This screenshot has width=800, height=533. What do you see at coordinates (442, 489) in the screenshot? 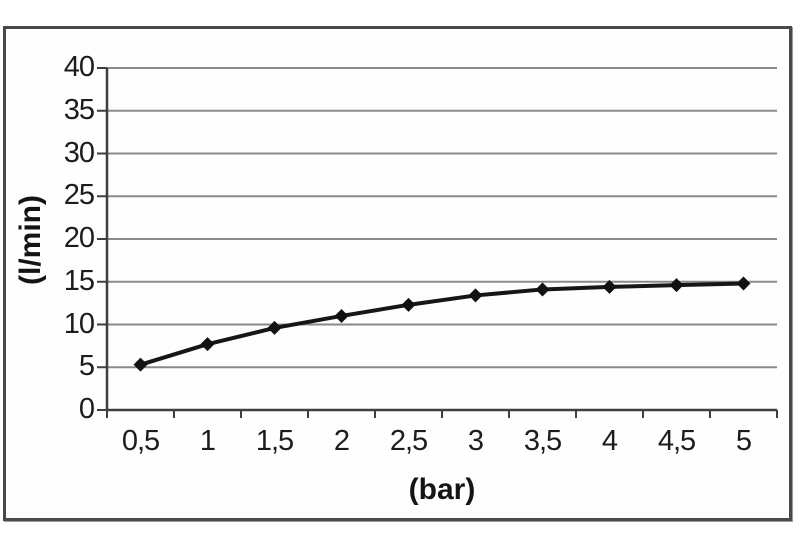
I see `x-axis-title: (bar)` at bounding box center [442, 489].